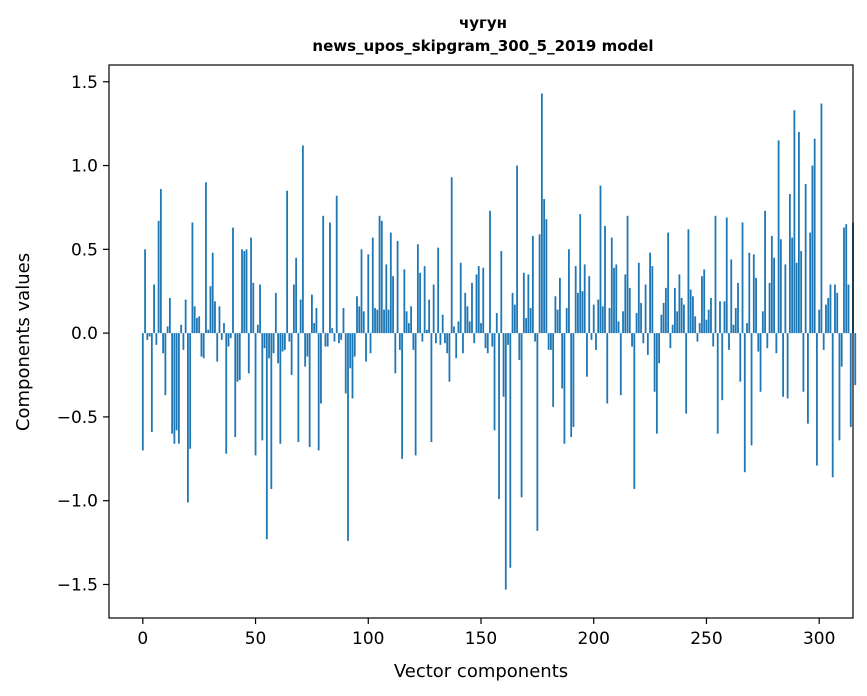 The width and height of the screenshot is (867, 696). Describe the element at coordinates (77, 585) in the screenshot. I see `y-tick-label: −1.5` at that location.